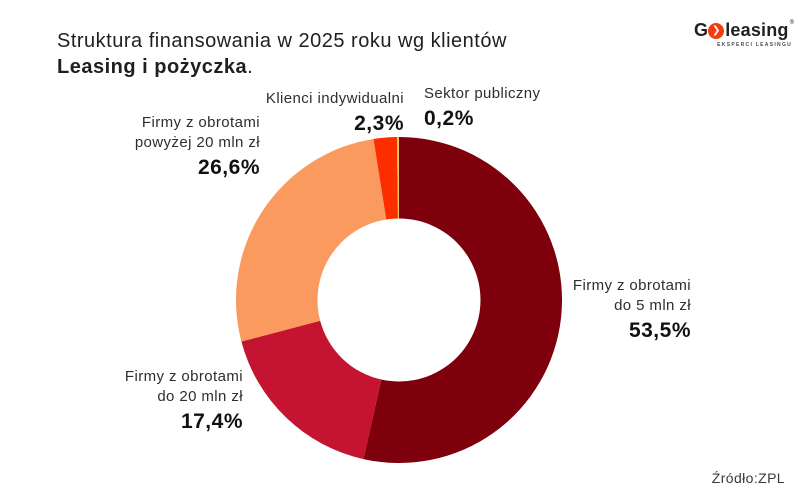  I want to click on slice-pct-firmy-do-20-mln: 17,4%, so click(211, 421).